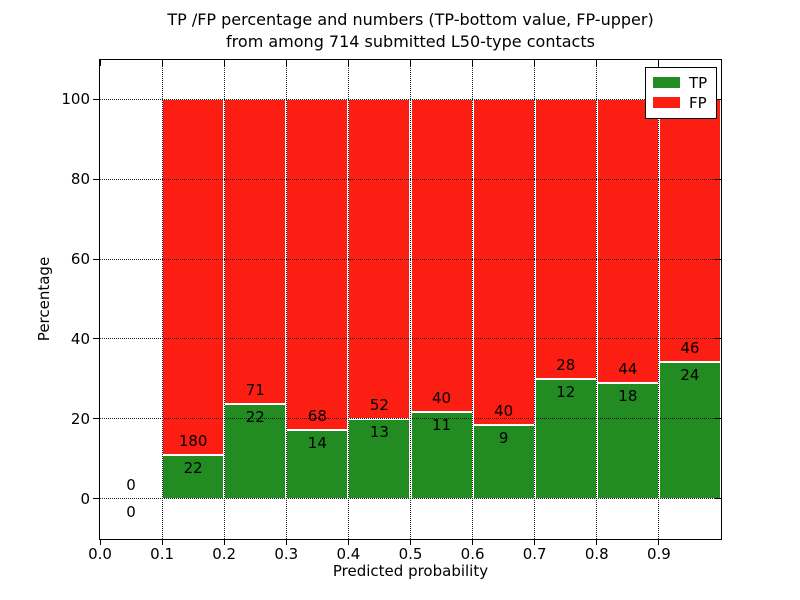  I want to click on x-tick-label: 0.4, so click(348, 553).